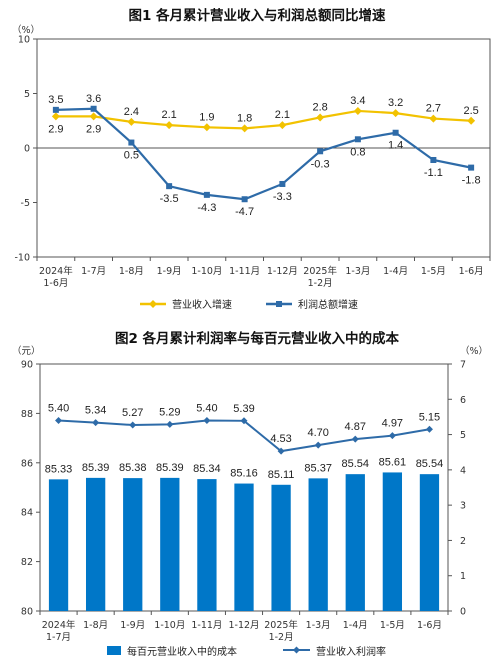 The image size is (504, 666). What do you see at coordinates (27, 414) in the screenshot?
I see `chart2-left-ytick-label: 88` at bounding box center [27, 414].